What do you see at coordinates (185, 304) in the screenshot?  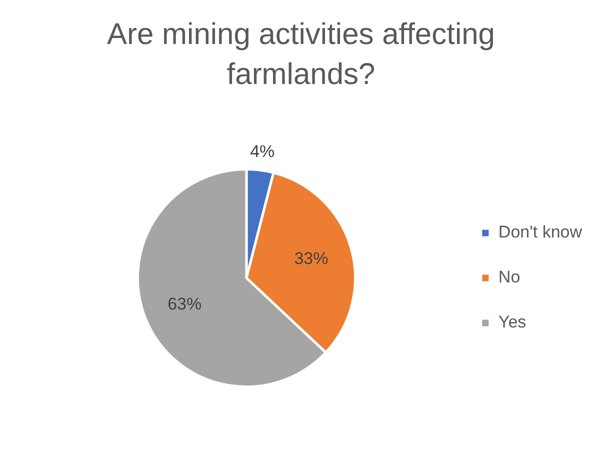 I see `data-label: 63%` at bounding box center [185, 304].